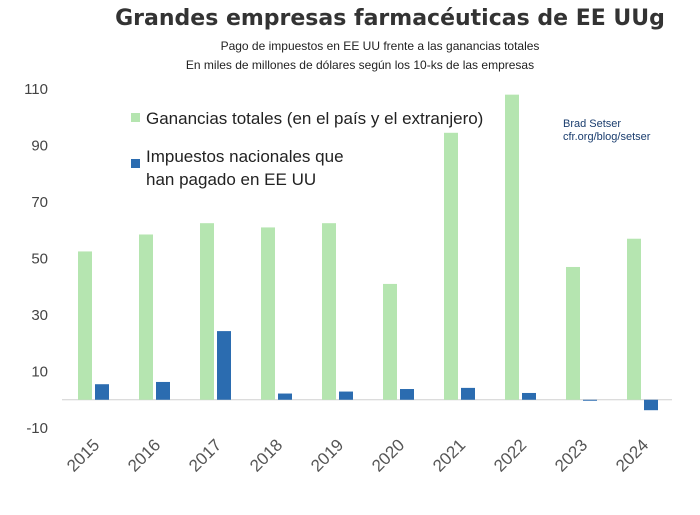 This screenshot has height=515, width=700. Describe the element at coordinates (245, 156) in the screenshot. I see `legend-label-taxes-line1: Impuestos nacionales que` at that location.